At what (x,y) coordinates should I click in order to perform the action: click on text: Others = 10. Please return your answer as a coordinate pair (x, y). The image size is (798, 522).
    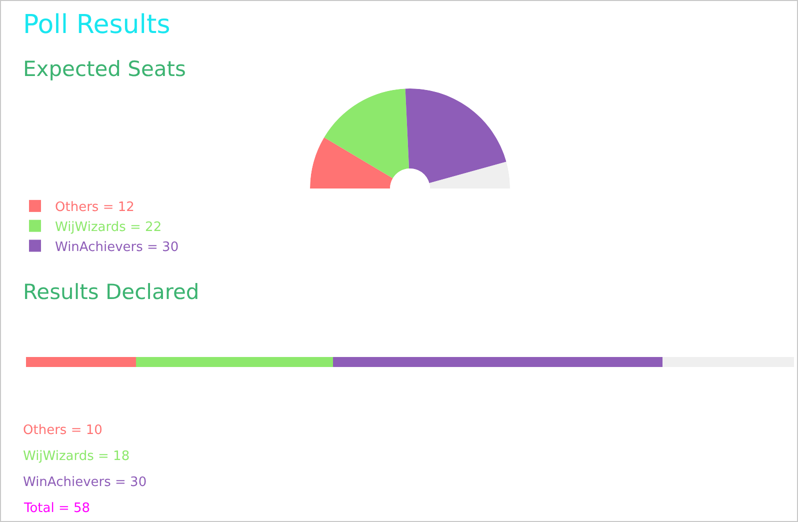
    Looking at the image, I should click on (62, 430).